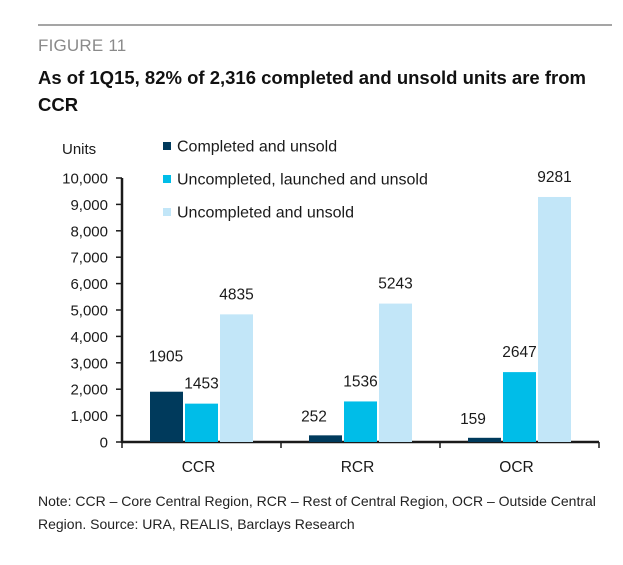 The width and height of the screenshot is (623, 565). What do you see at coordinates (89, 258) in the screenshot?
I see `y-tick-label: 7,000` at bounding box center [89, 258].